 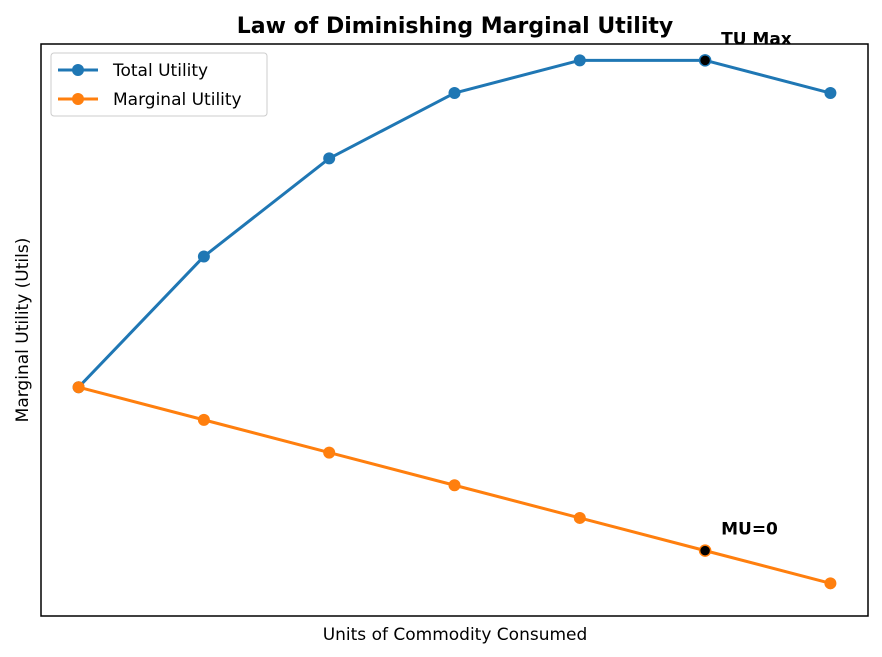 I want to click on y-axis-label: Marginal Utility (Utils), so click(x=23, y=330).